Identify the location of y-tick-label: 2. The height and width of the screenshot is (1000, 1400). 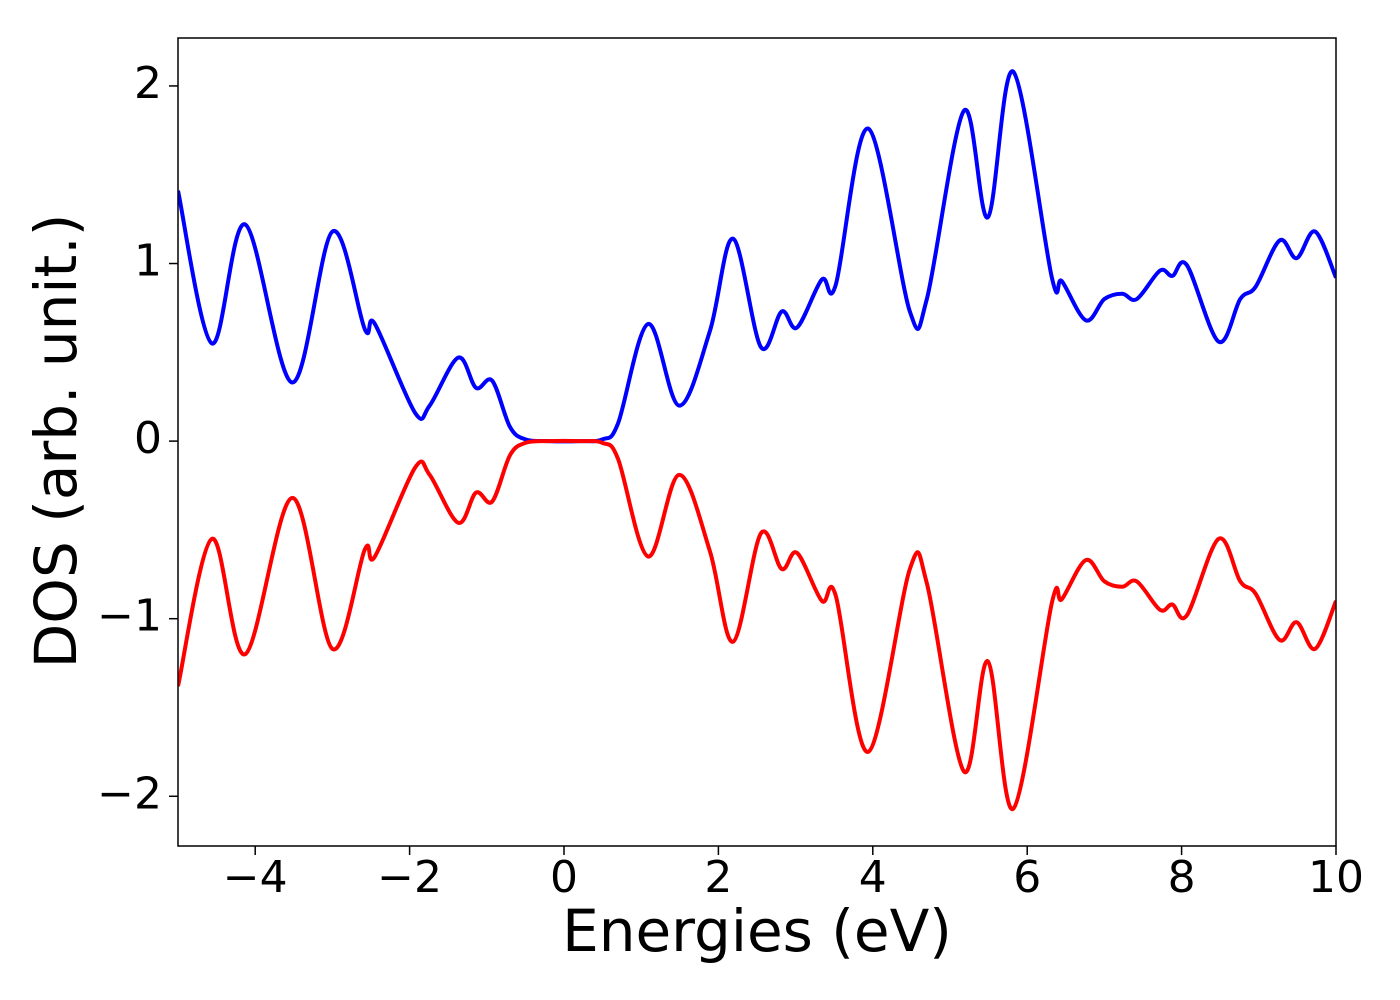
(148, 83).